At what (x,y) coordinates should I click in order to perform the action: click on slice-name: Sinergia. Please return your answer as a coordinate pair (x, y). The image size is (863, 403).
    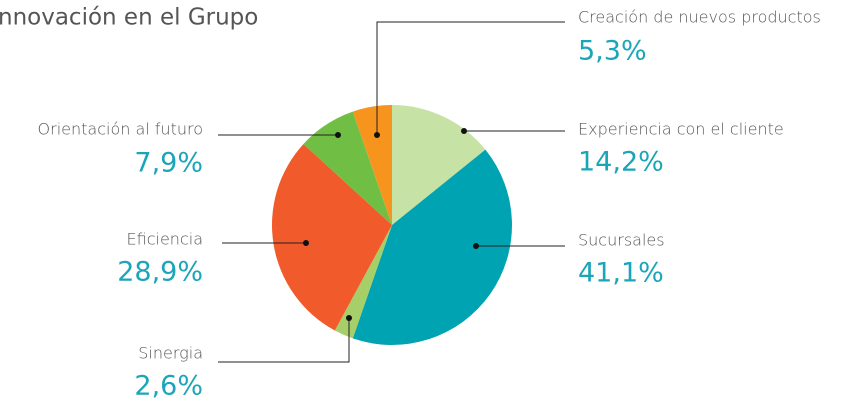
    Looking at the image, I should click on (170, 353).